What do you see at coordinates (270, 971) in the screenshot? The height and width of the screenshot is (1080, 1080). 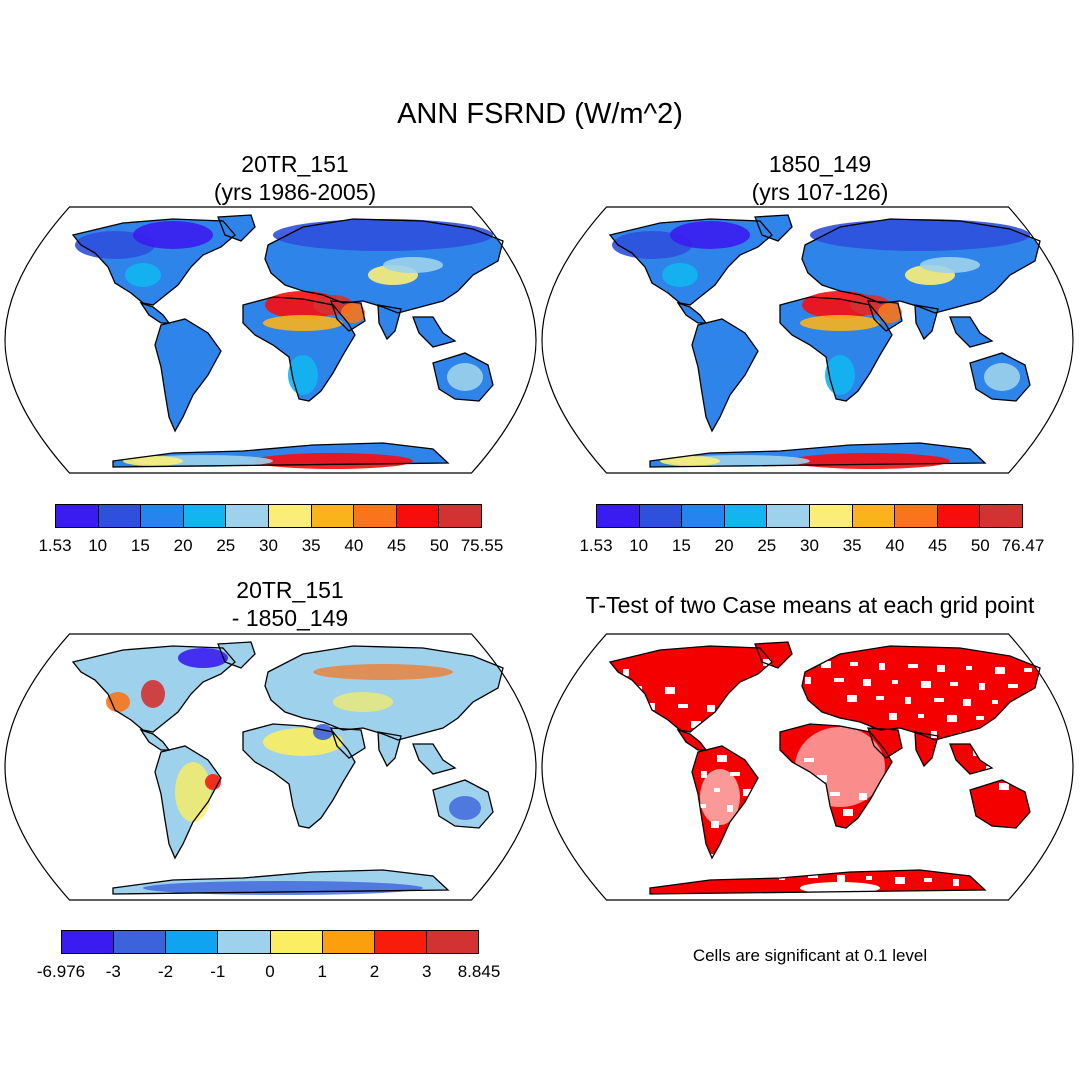 I see `colorbar-tick-label: 0` at bounding box center [270, 971].